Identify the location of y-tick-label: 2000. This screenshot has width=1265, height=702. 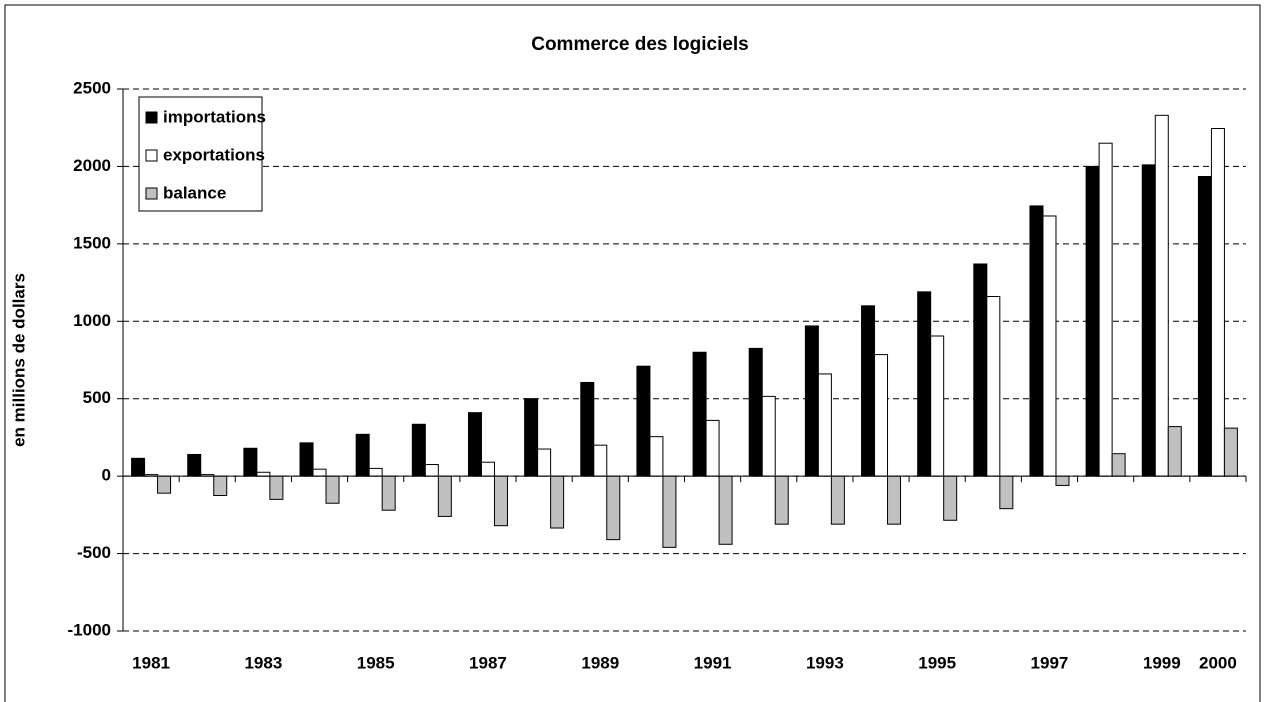
(92, 165).